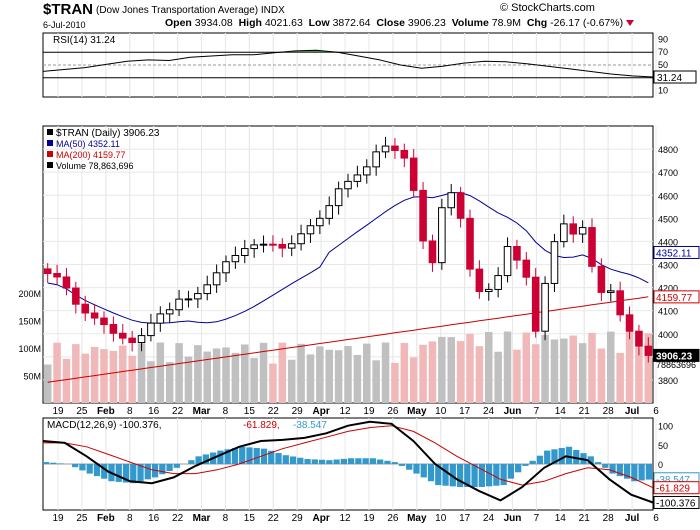 The height and width of the screenshot is (530, 700). What do you see at coordinates (668, 312) in the screenshot?
I see `price-tick-label: 4100` at bounding box center [668, 312].